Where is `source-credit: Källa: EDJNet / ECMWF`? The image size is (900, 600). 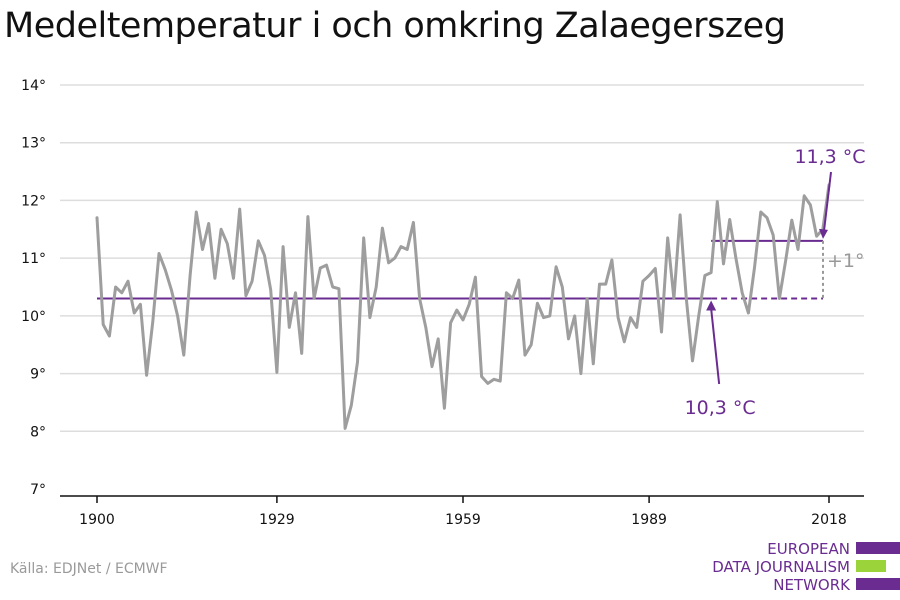
source-credit: Källa: EDJNet / ECMWF is located at coordinates (89, 569).